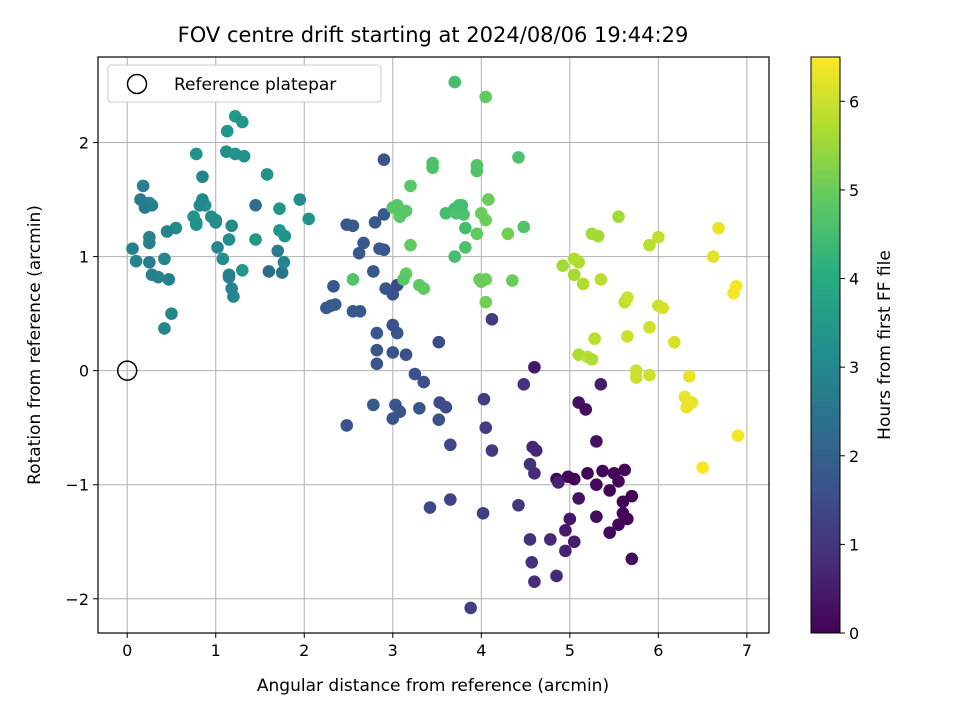 Image resolution: width=960 pixels, height=720 pixels. What do you see at coordinates (825, 345) in the screenshot?
I see `colorbar-gradient` at bounding box center [825, 345].